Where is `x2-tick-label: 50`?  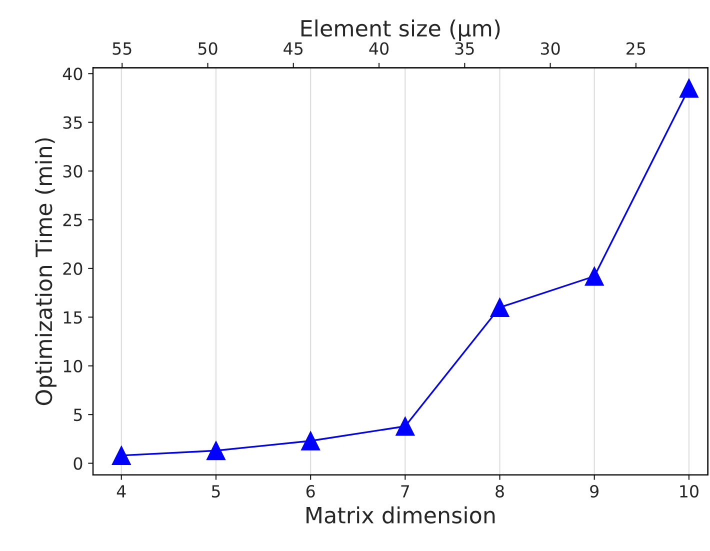 x2-tick-label: 50 is located at coordinates (208, 48).